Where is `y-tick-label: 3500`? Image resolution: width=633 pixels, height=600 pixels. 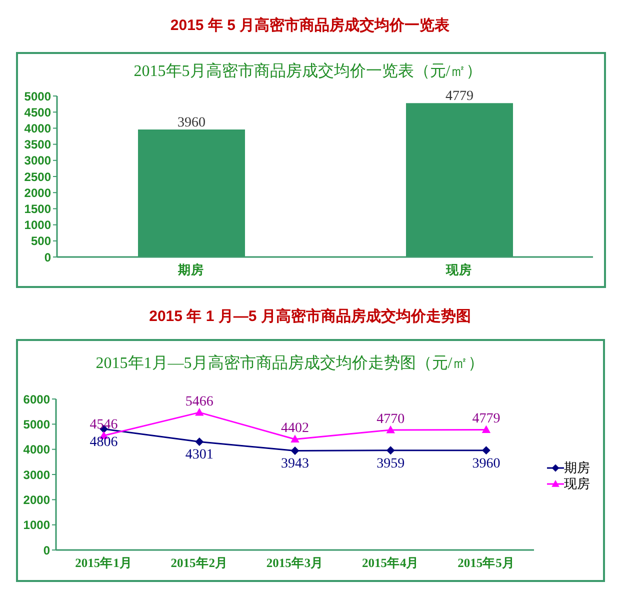
y-tick-label: 3500 is located at coordinates (38, 145).